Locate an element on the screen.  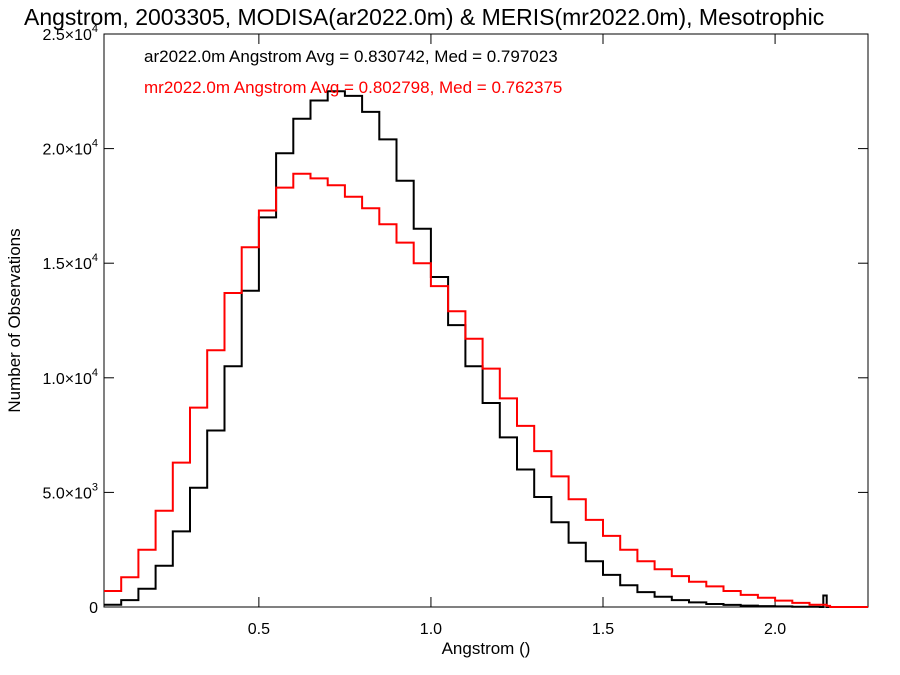
y-tick-label-mantissa: 1.0×10 is located at coordinates (66, 379).